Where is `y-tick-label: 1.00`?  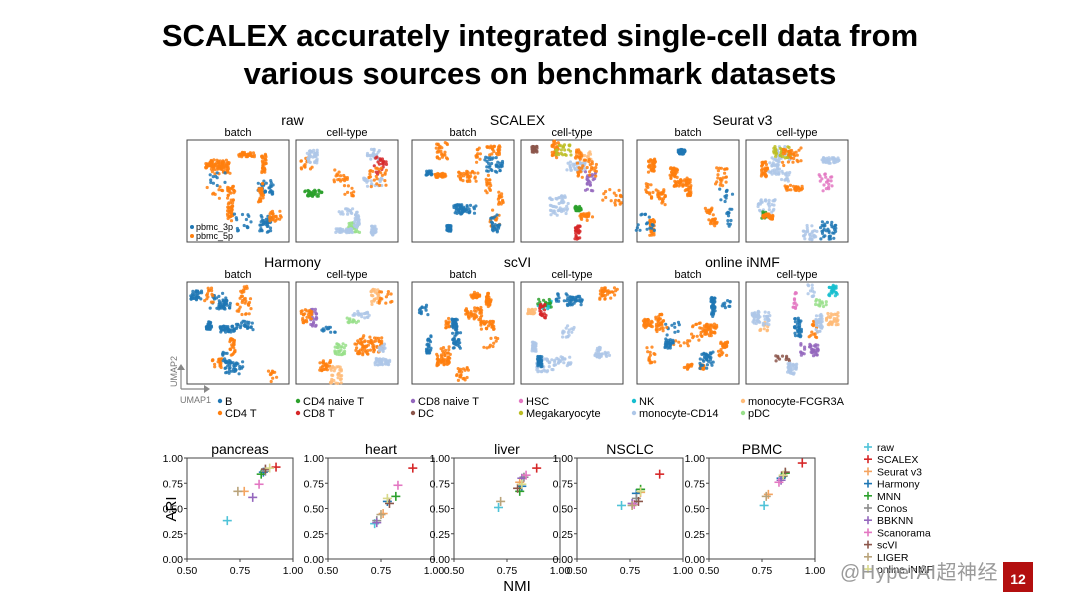 y-tick-label: 1.00 is located at coordinates (314, 459).